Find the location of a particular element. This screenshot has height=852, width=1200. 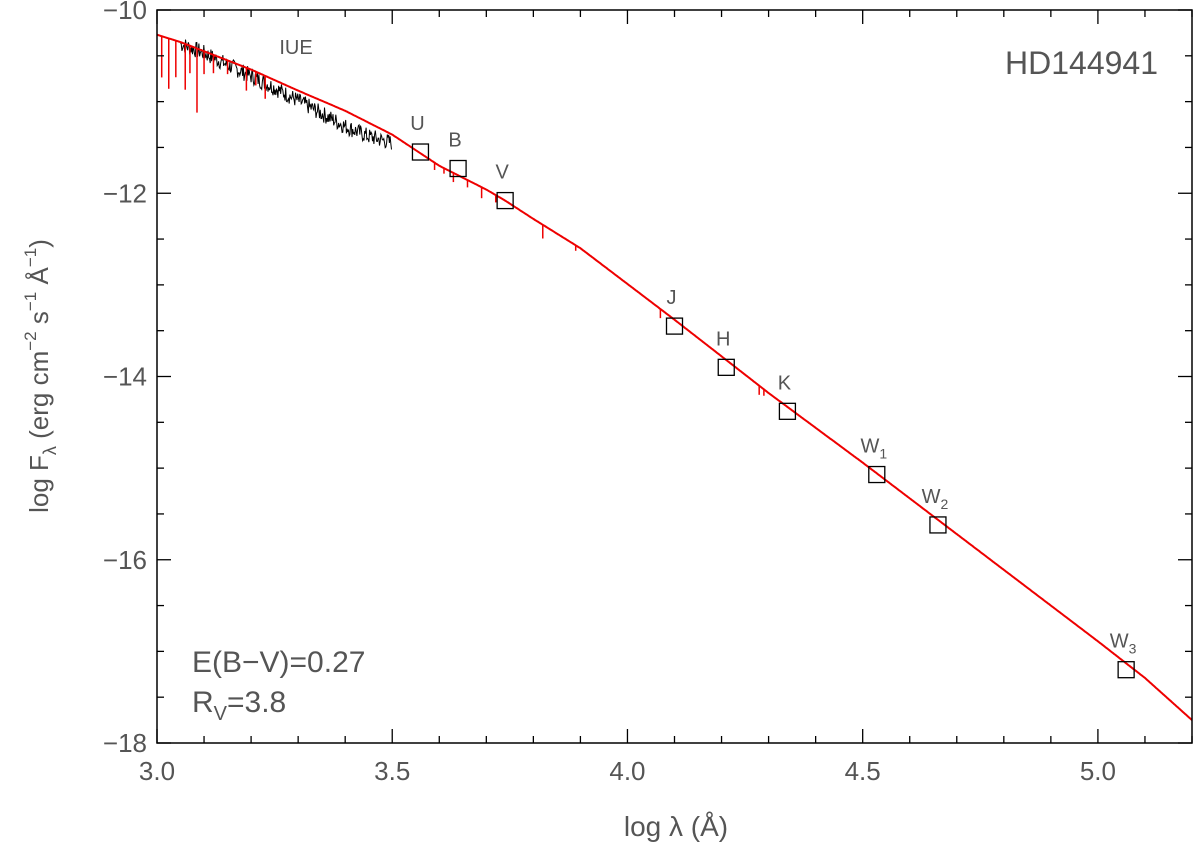

photometry-label-k: K is located at coordinates (785, 383).